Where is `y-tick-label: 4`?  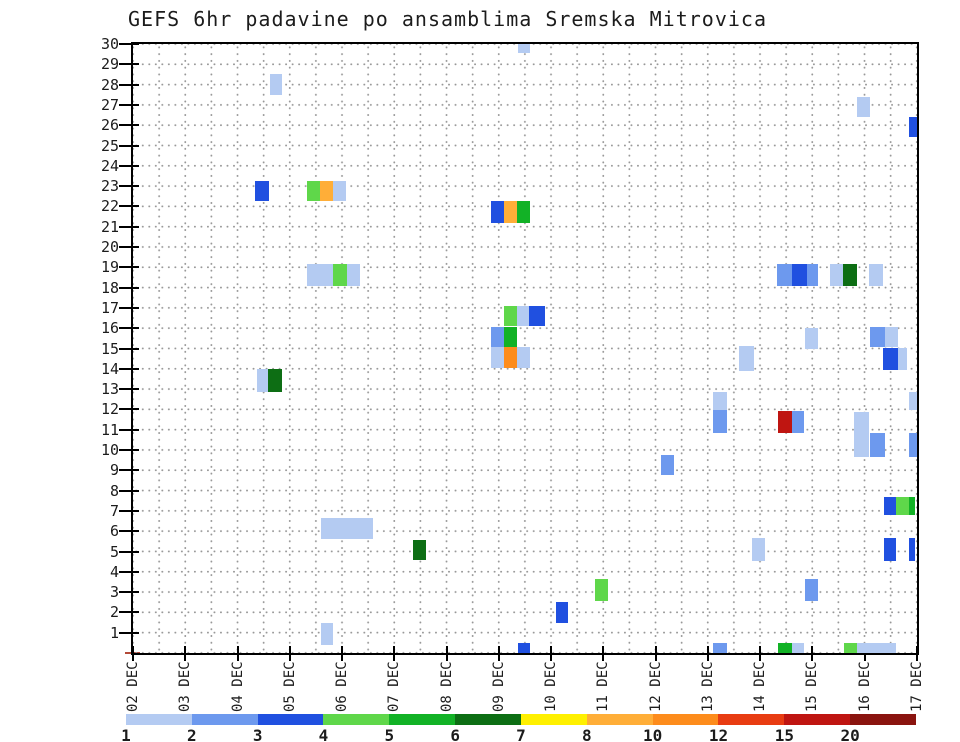 y-tick-label: 4 is located at coordinates (114, 571).